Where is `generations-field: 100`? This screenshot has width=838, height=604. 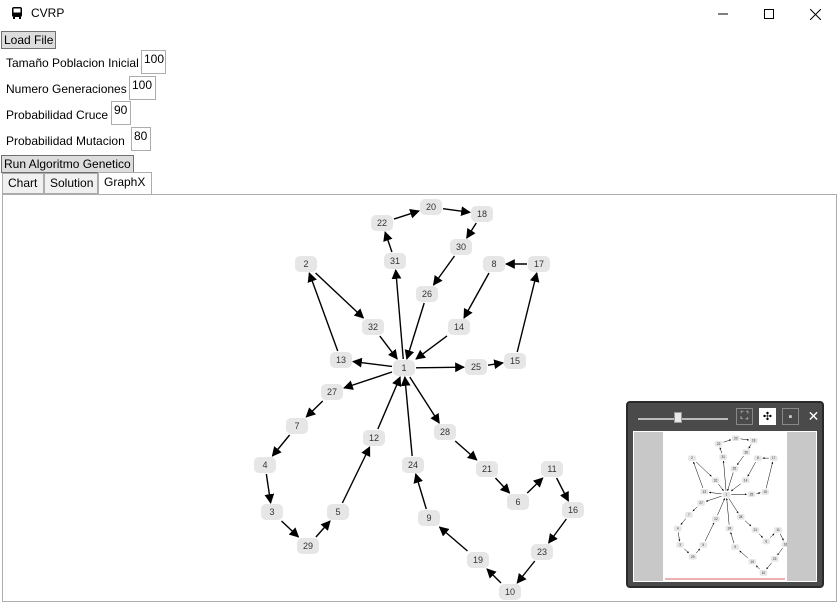 generations-field: 100 is located at coordinates (142, 88).